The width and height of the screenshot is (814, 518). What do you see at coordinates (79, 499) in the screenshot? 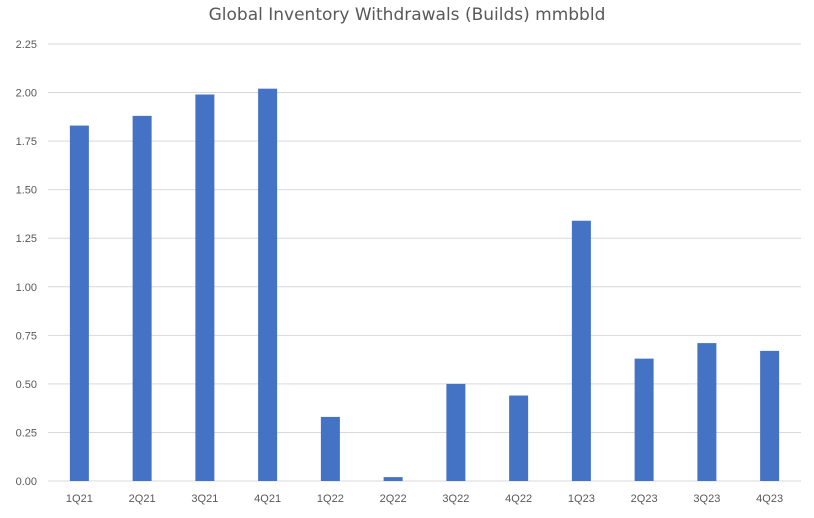
I see `x-tick-label: 1Q21` at bounding box center [79, 499].